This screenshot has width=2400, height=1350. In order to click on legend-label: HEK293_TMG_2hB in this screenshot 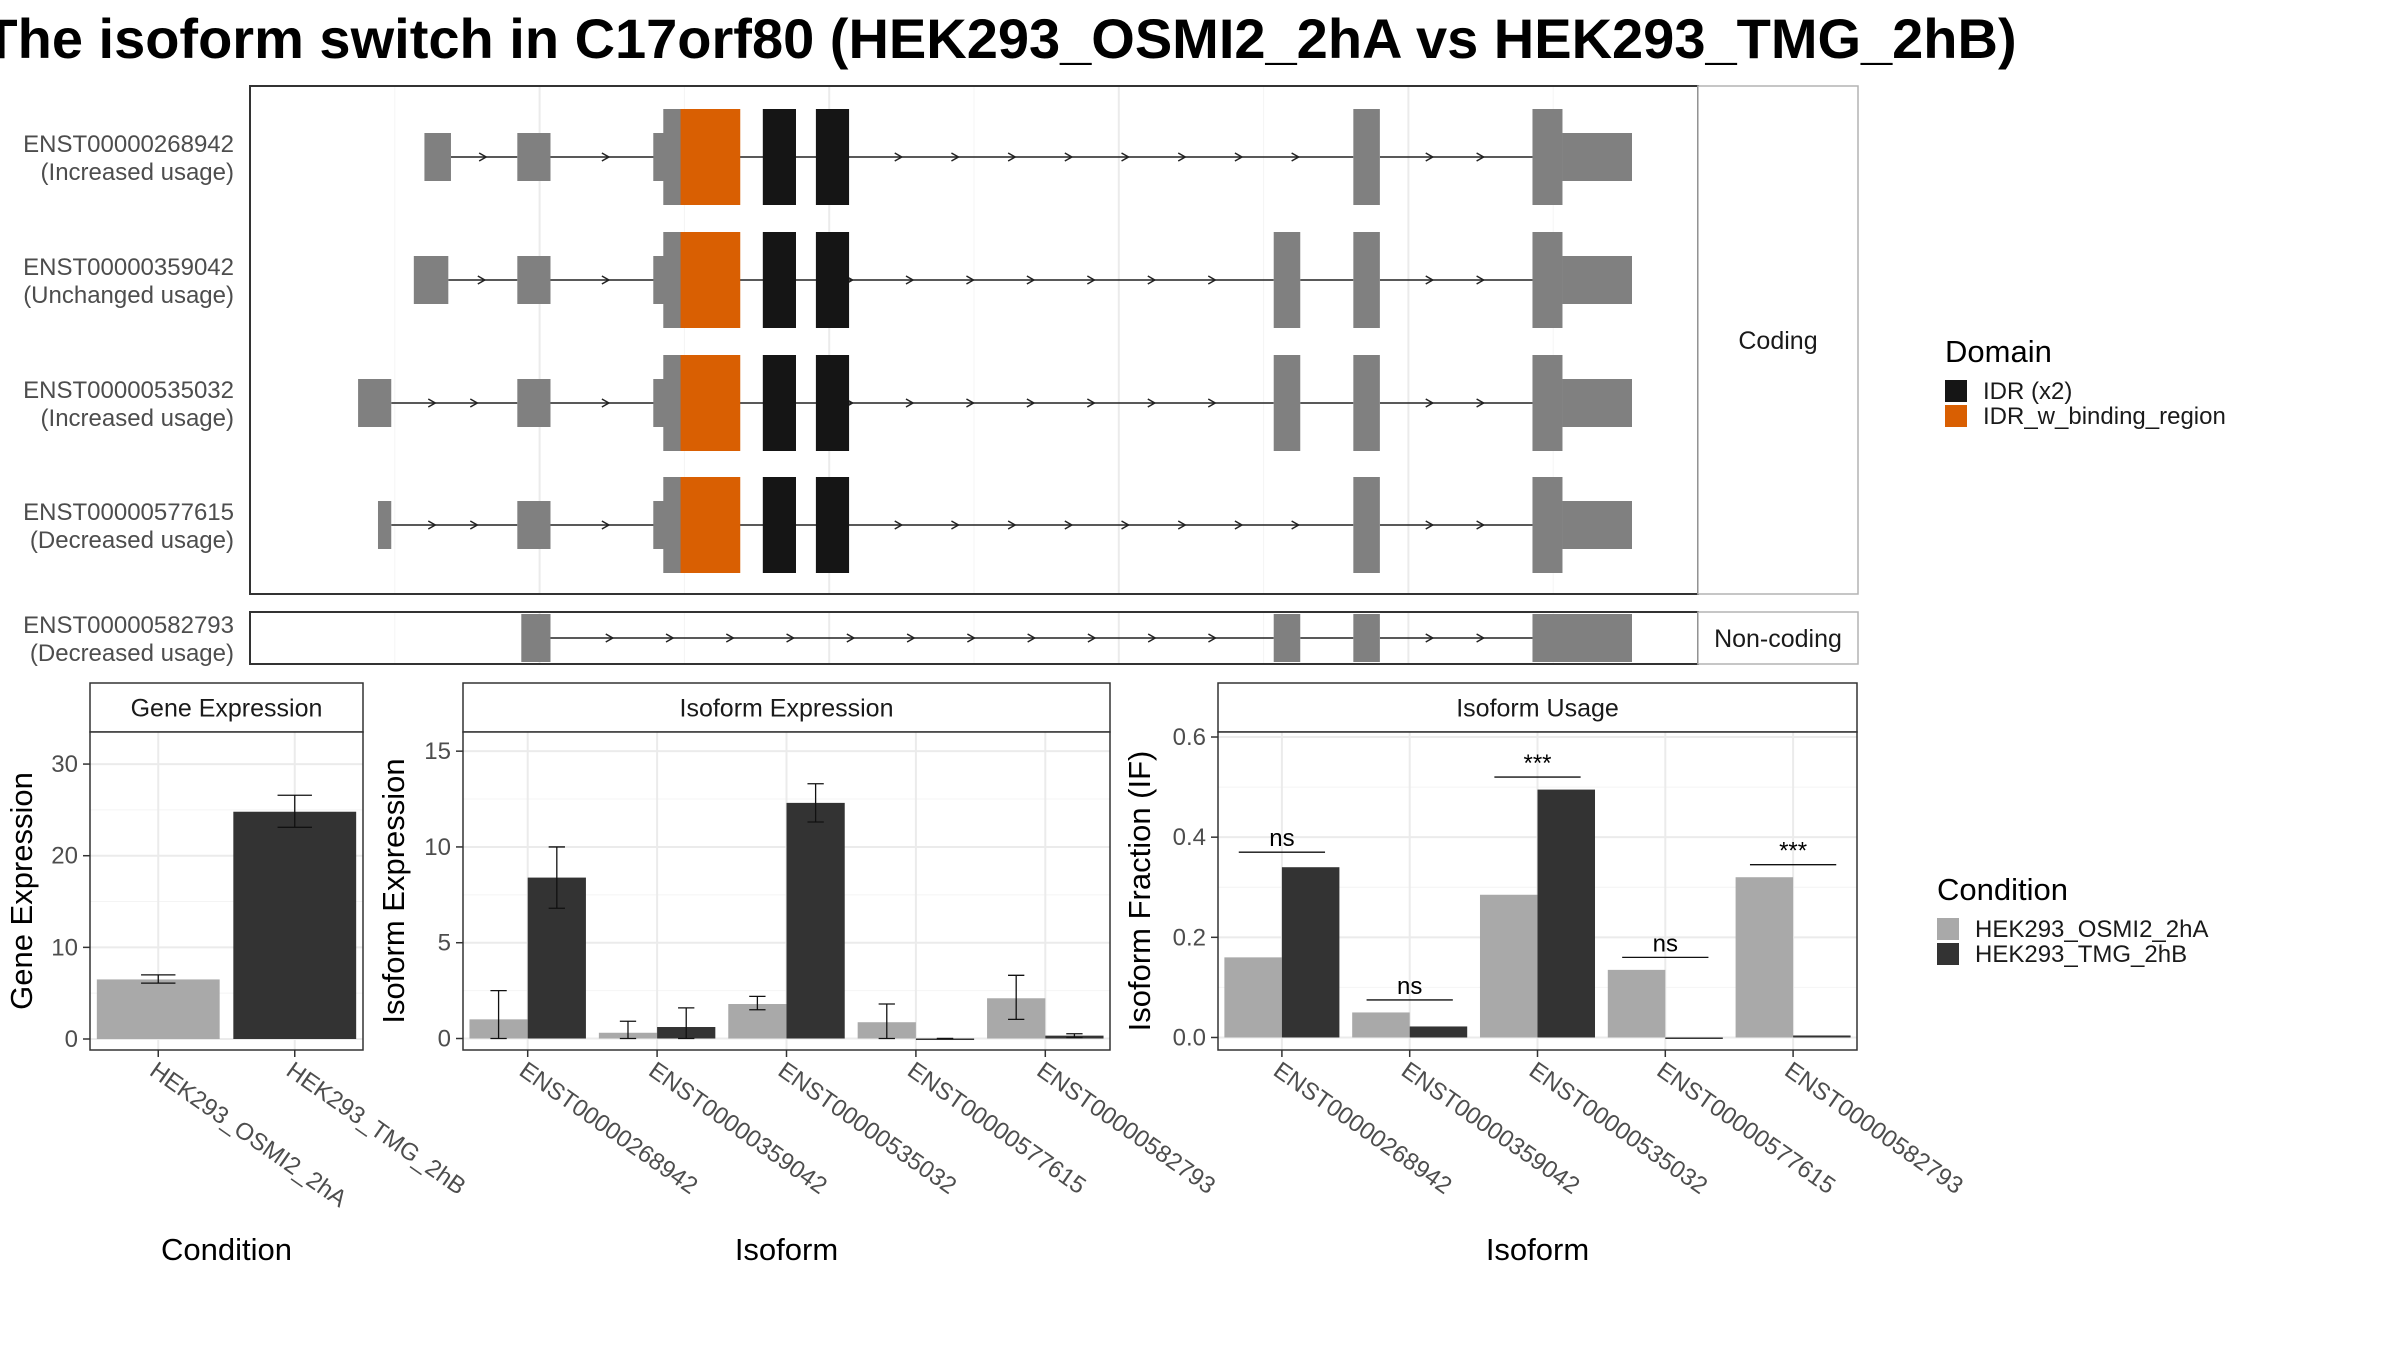, I will do `click(2081, 954)`.